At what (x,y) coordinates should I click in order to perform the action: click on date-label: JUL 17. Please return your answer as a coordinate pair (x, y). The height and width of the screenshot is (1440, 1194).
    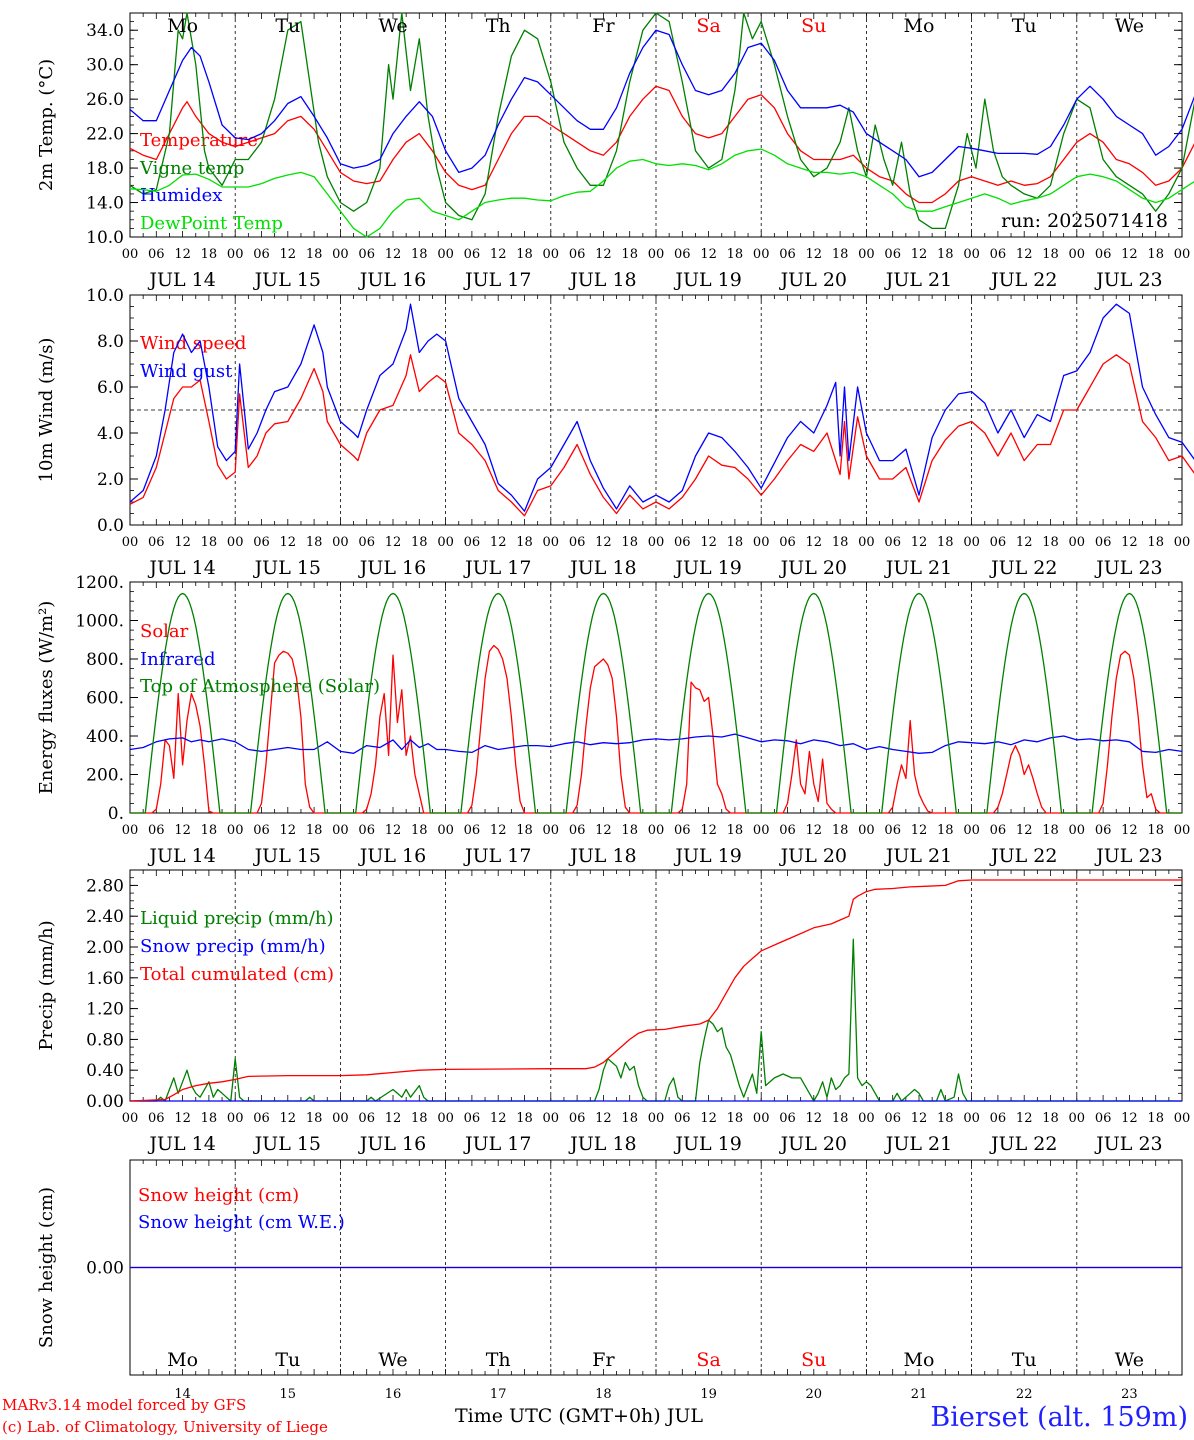
    Looking at the image, I should click on (497, 1144).